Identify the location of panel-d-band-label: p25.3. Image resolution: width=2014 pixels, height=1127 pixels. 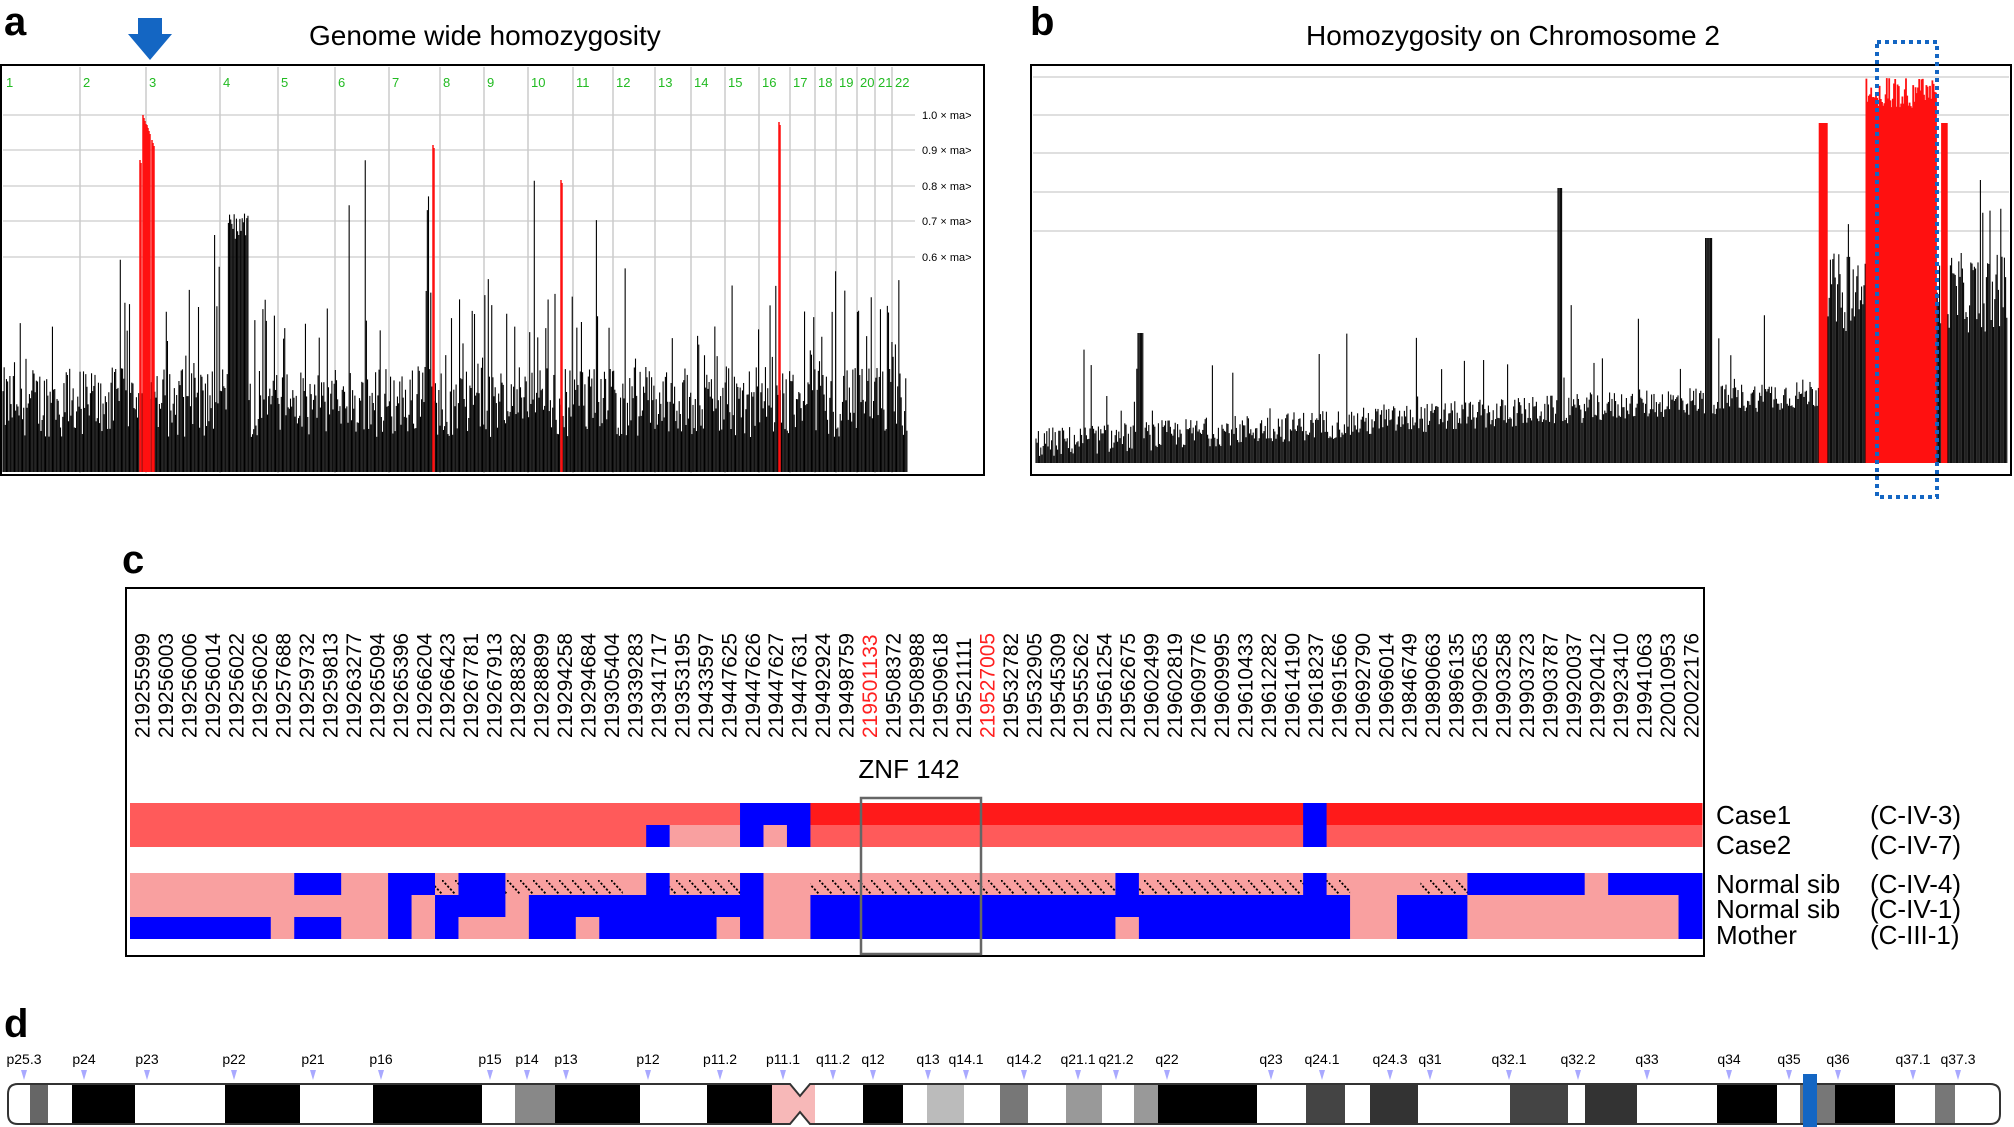
(23, 1059).